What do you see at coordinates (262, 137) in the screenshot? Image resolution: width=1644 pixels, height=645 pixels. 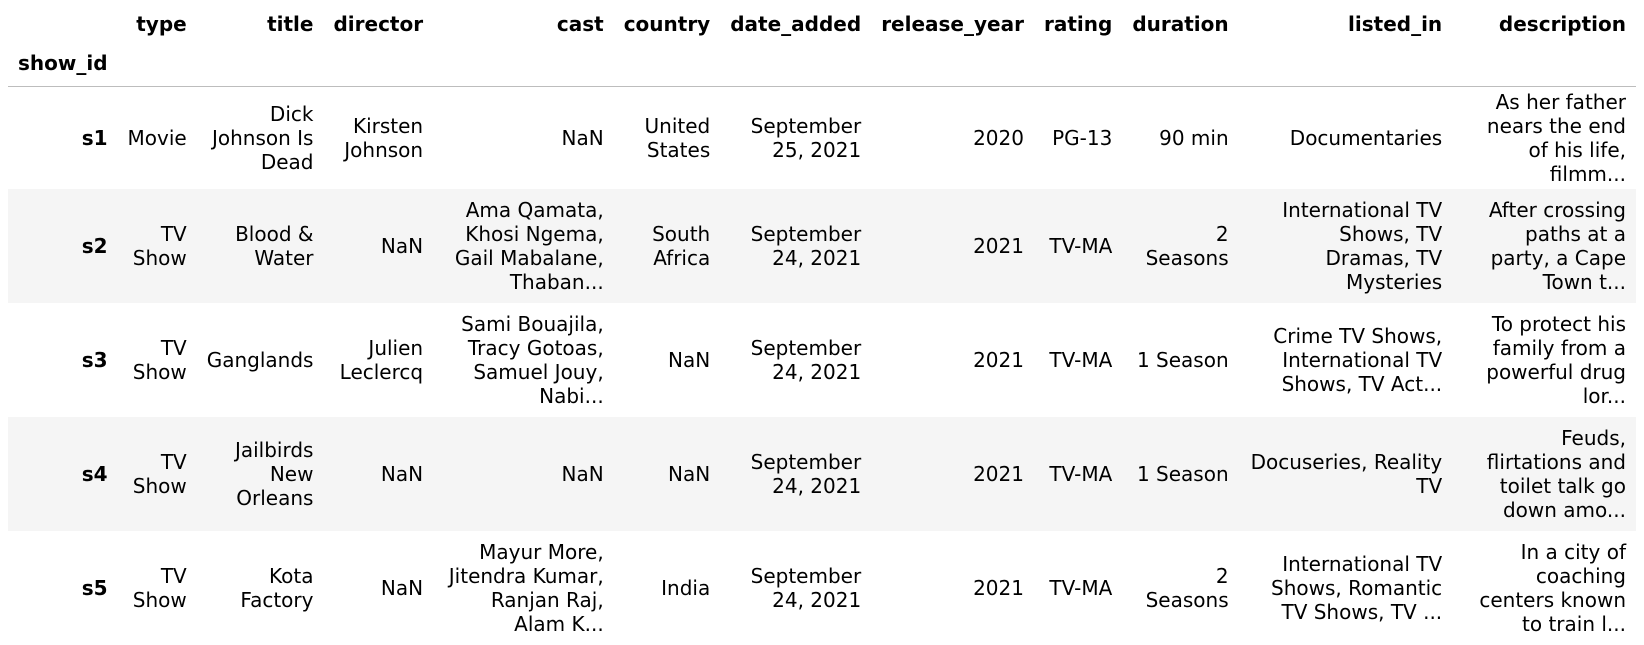 I see `cell-title: Dick Johnson Is Dead` at bounding box center [262, 137].